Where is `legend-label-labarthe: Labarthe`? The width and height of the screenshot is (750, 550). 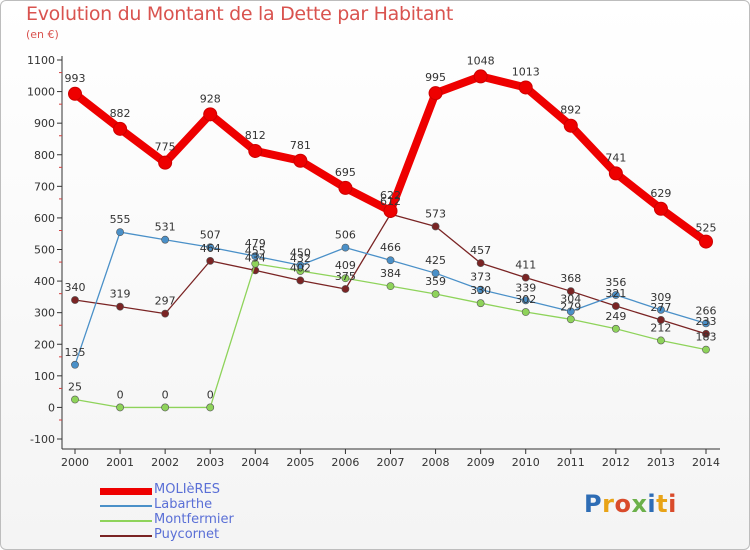
legend-label-labarthe: Labarthe is located at coordinates (183, 504).